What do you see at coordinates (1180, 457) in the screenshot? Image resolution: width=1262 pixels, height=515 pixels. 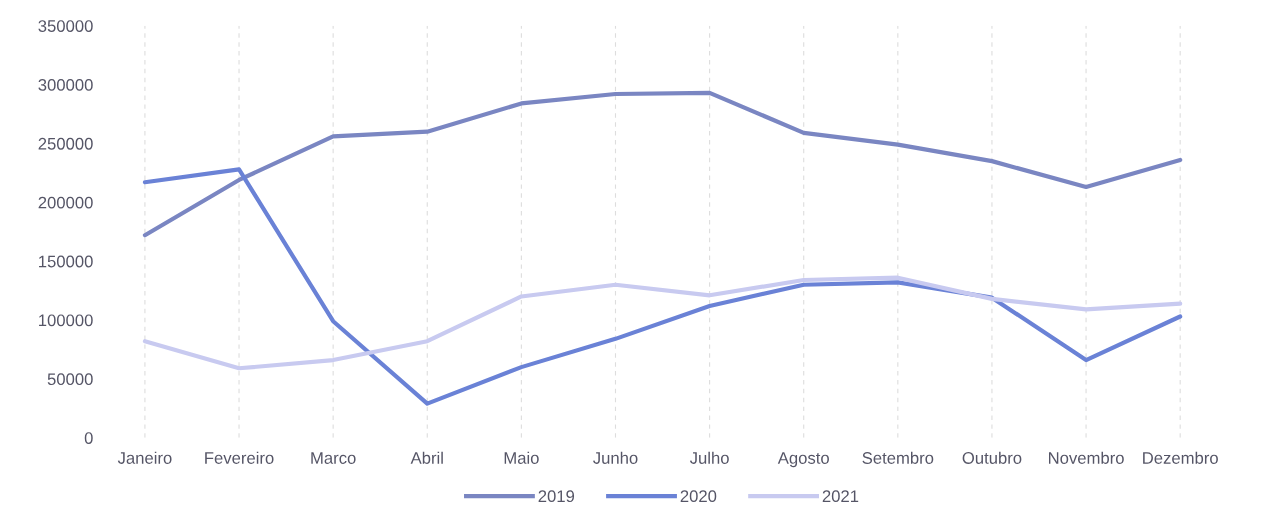 I see `x-tick-label: Dezembro` at bounding box center [1180, 457].